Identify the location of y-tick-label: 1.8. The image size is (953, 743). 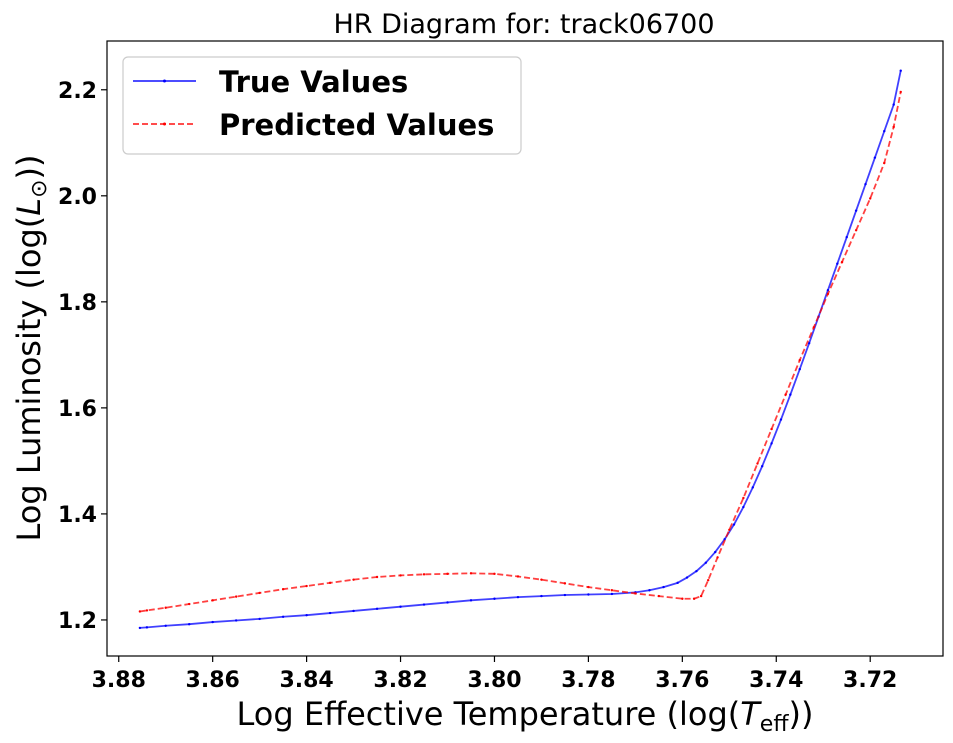
(77, 303).